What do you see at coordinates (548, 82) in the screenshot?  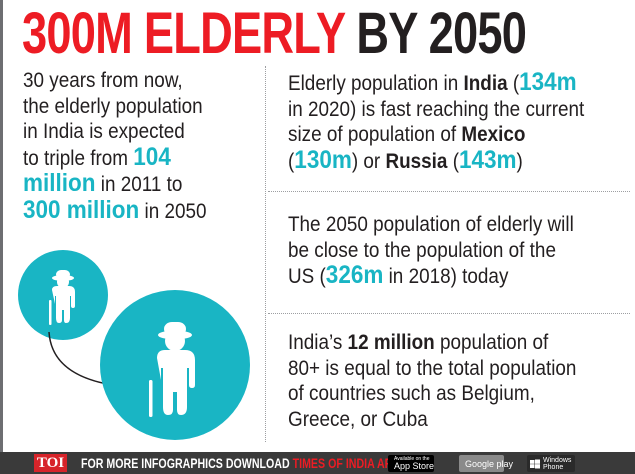 I see `highlight-value: 134m` at bounding box center [548, 82].